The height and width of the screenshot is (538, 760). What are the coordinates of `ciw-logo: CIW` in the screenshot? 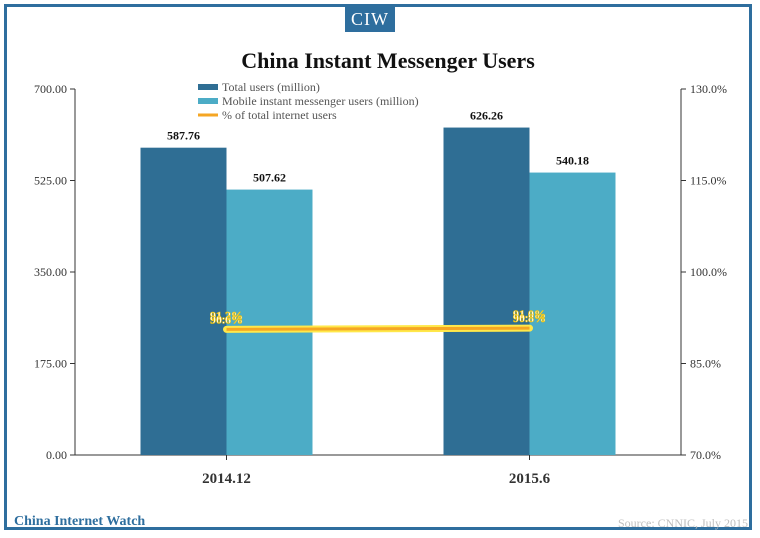 It's located at (370, 19).